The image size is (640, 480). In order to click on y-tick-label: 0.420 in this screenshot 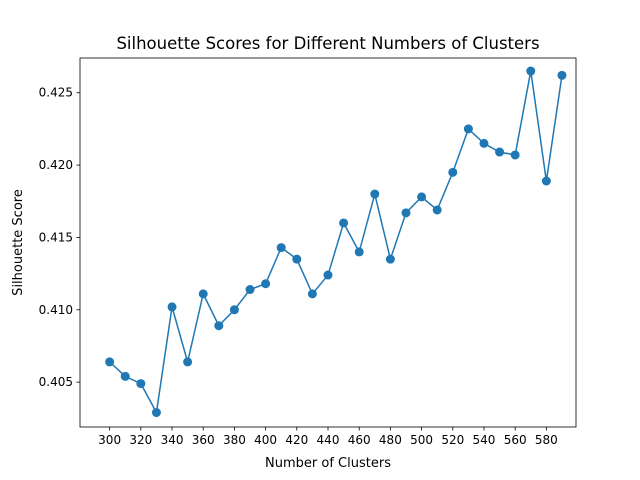, I will do `click(56, 165)`.